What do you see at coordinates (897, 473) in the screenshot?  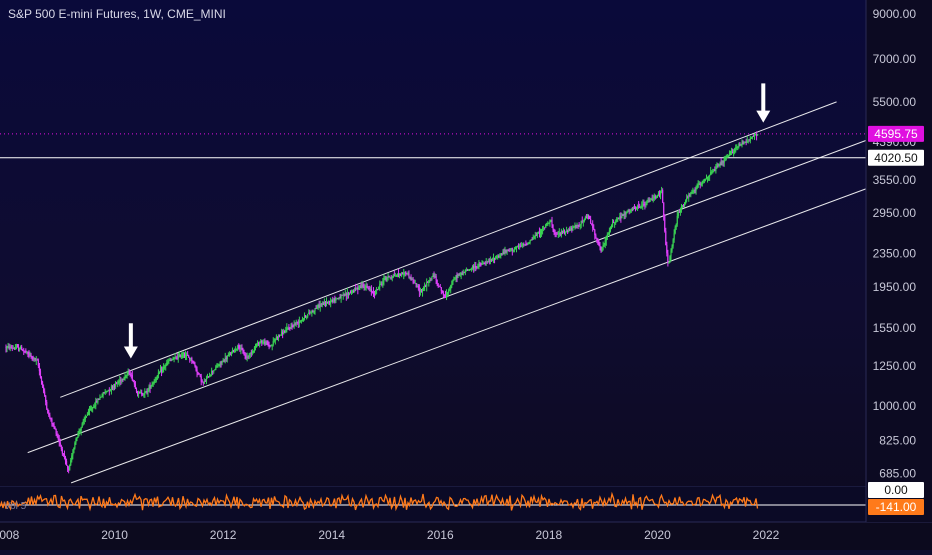 I see `y-tick-label: 685.00` at bounding box center [897, 473].